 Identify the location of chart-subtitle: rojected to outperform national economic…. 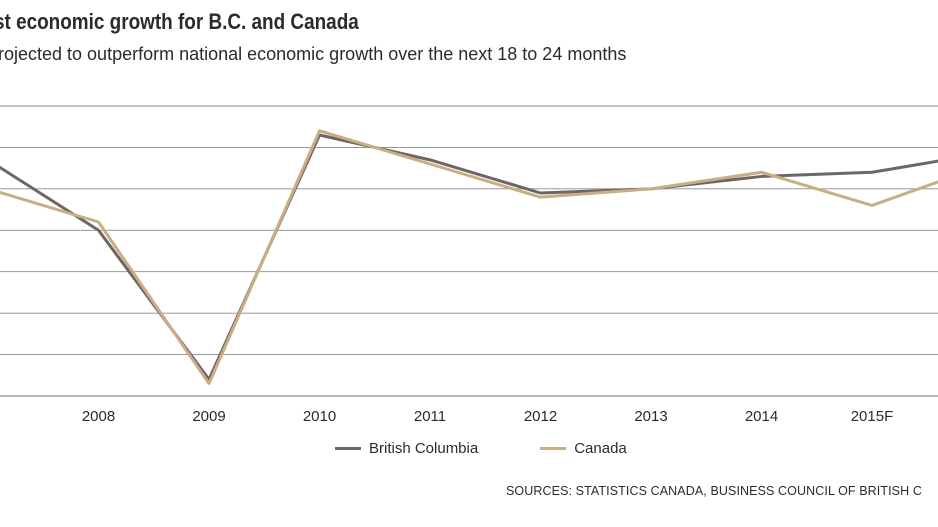
(313, 54).